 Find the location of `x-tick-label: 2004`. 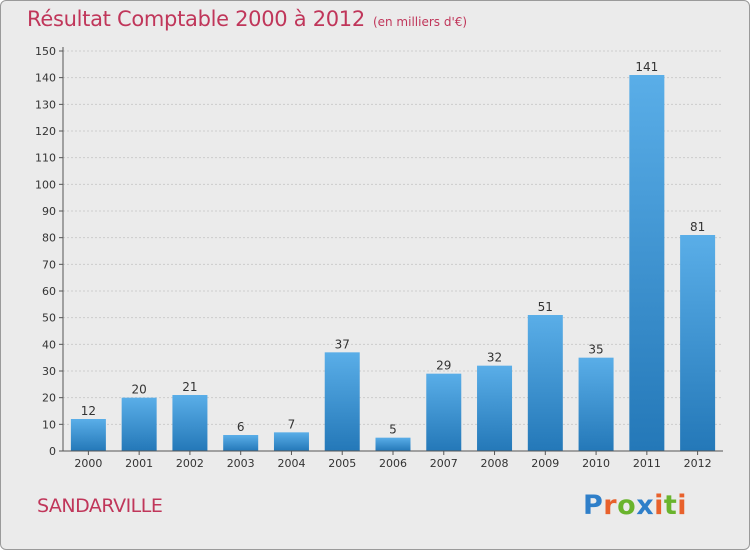

x-tick-label: 2004 is located at coordinates (291, 463).